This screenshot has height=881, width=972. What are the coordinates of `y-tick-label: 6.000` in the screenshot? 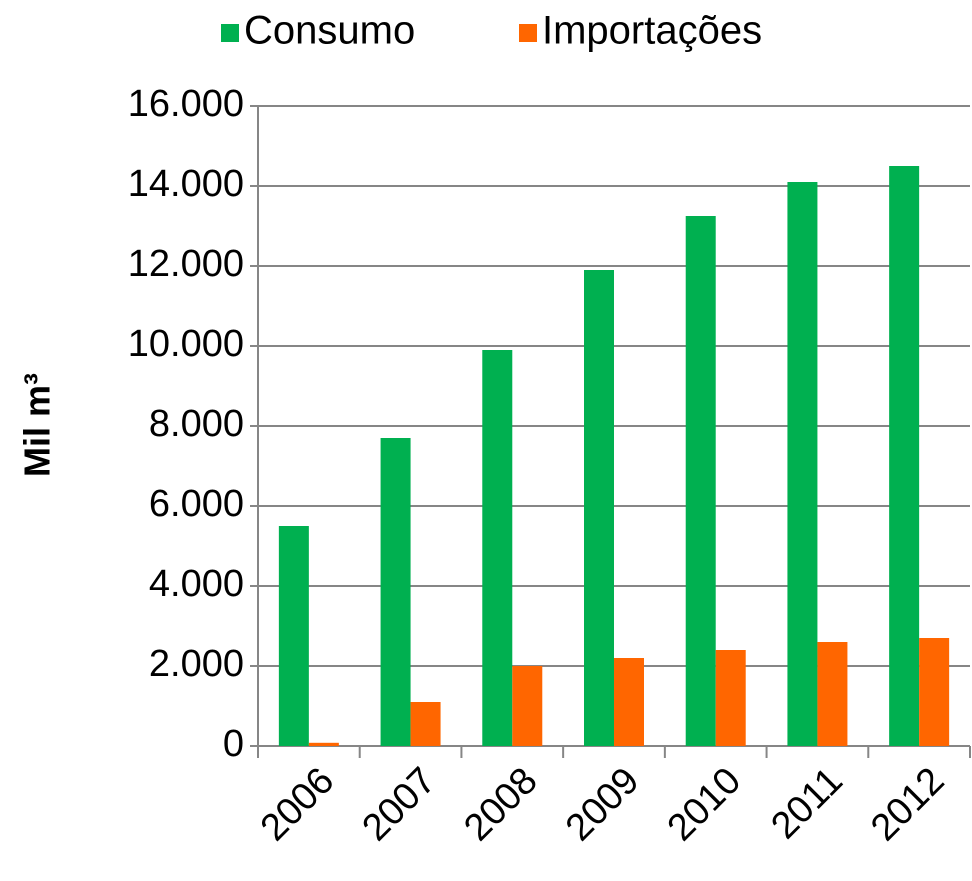 It's located at (196, 504).